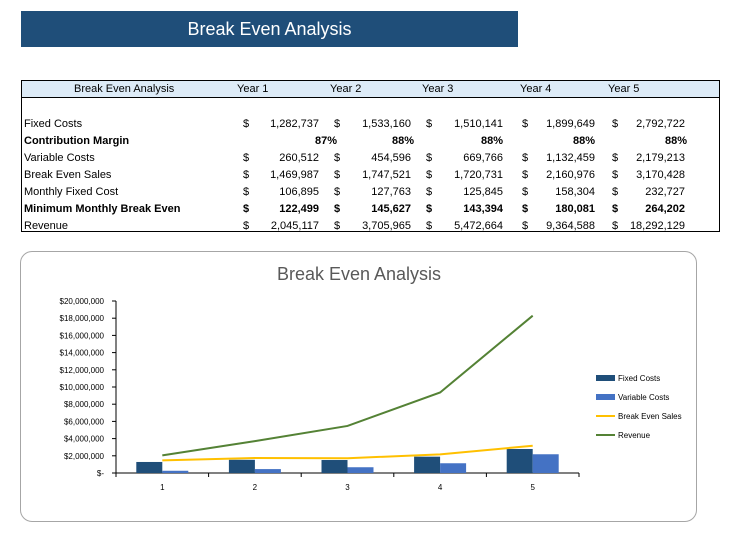 The image size is (743, 546). Describe the element at coordinates (570, 226) in the screenshot. I see `cell-value: 9,364,588` at that location.